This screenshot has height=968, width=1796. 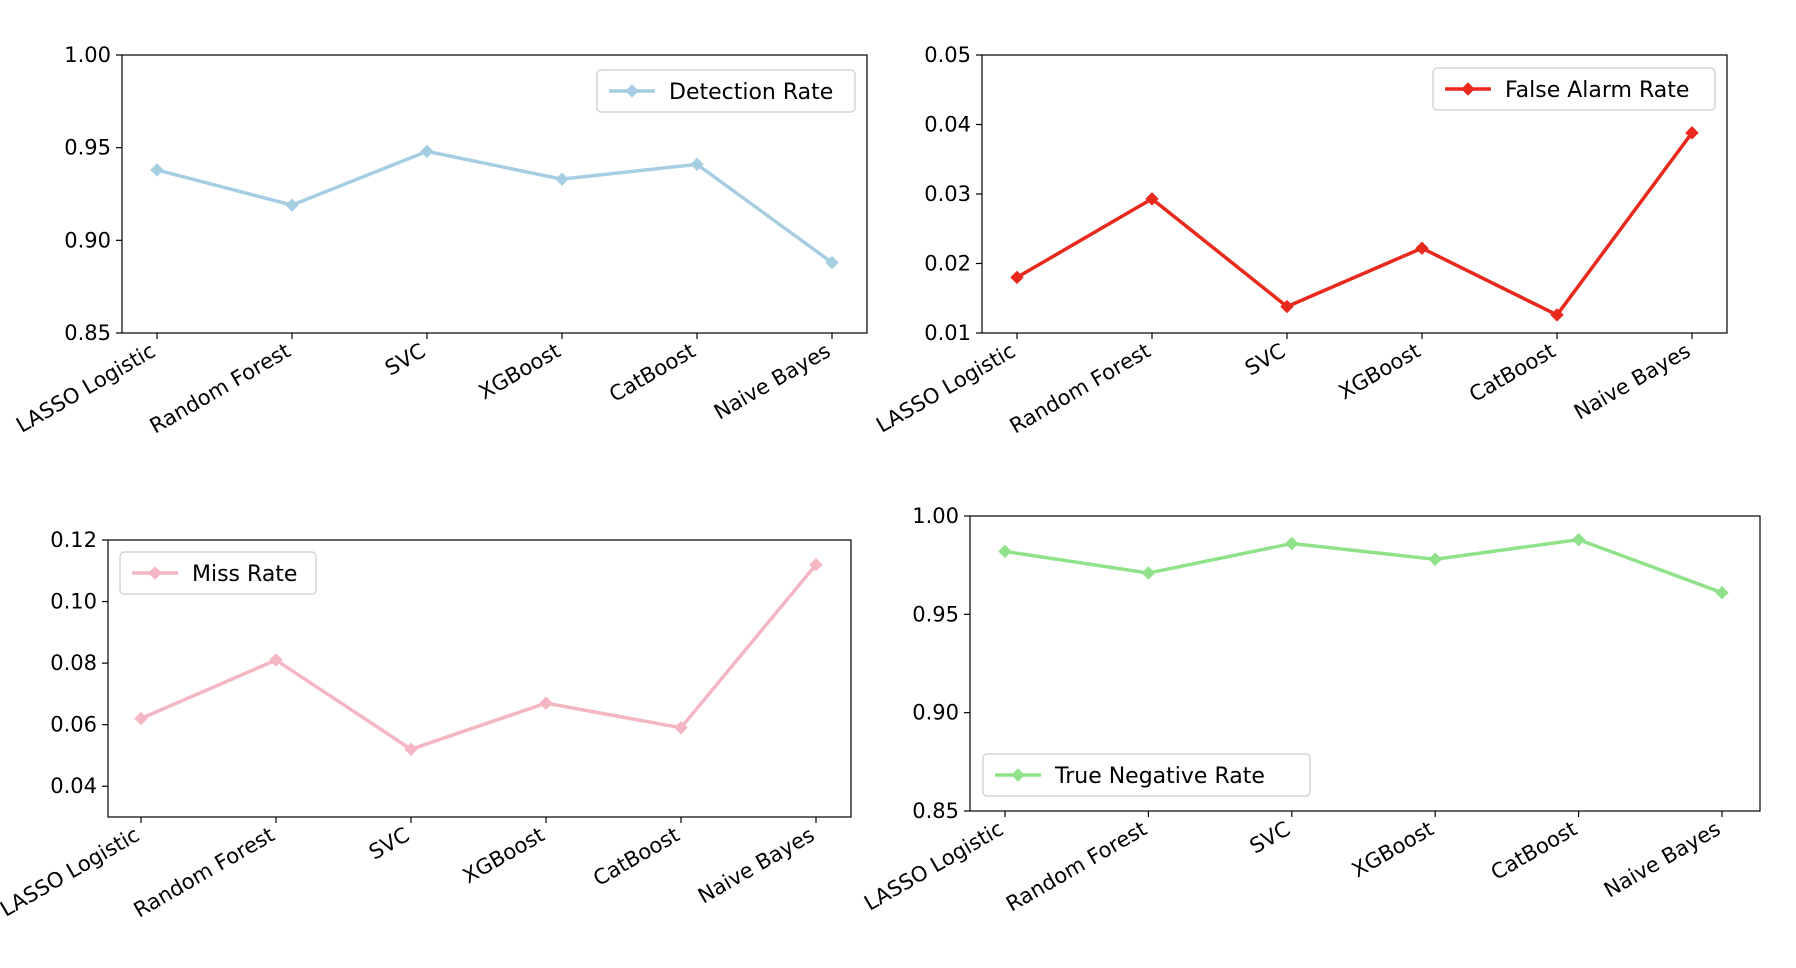 I want to click on legend-label: False Alarm Rate, so click(x=1597, y=90).